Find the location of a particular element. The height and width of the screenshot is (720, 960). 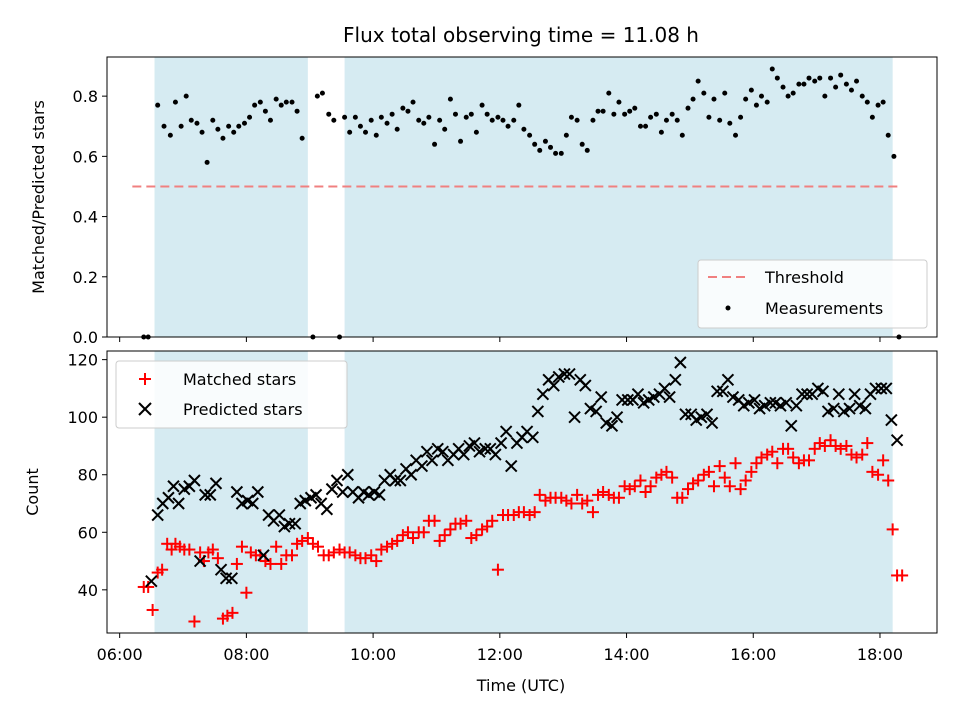

top-y-tick-label: 0.4 is located at coordinates (85, 217).